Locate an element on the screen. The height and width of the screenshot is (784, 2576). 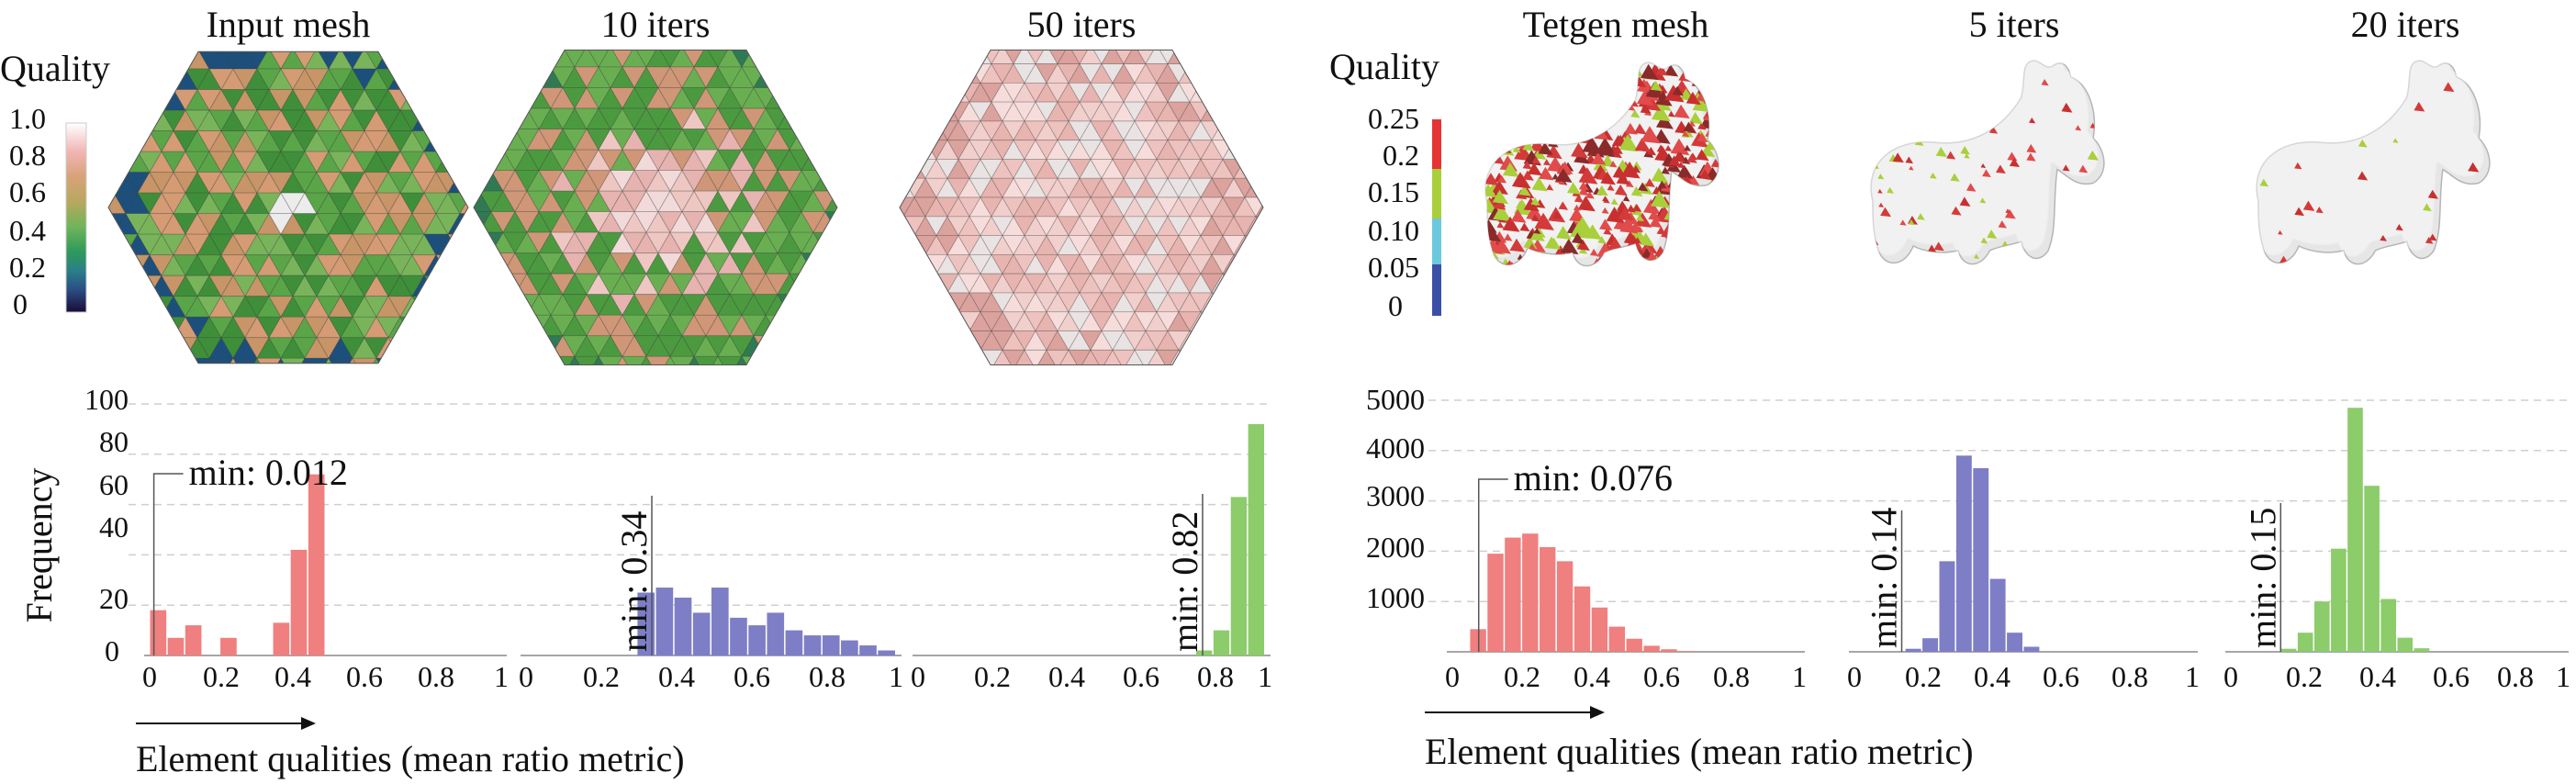
quality-colorbar-gradient is located at coordinates (76, 217).